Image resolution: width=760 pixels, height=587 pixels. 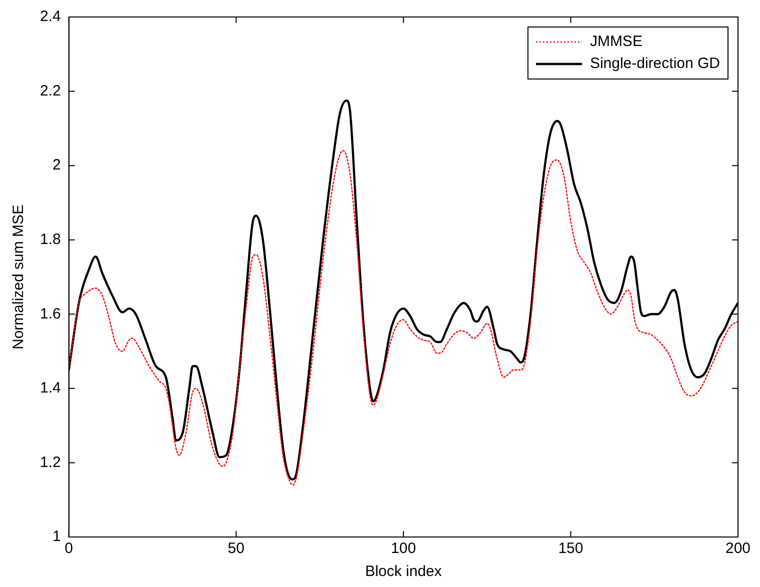 I want to click on y-tick-label: 2.2, so click(x=50, y=91).